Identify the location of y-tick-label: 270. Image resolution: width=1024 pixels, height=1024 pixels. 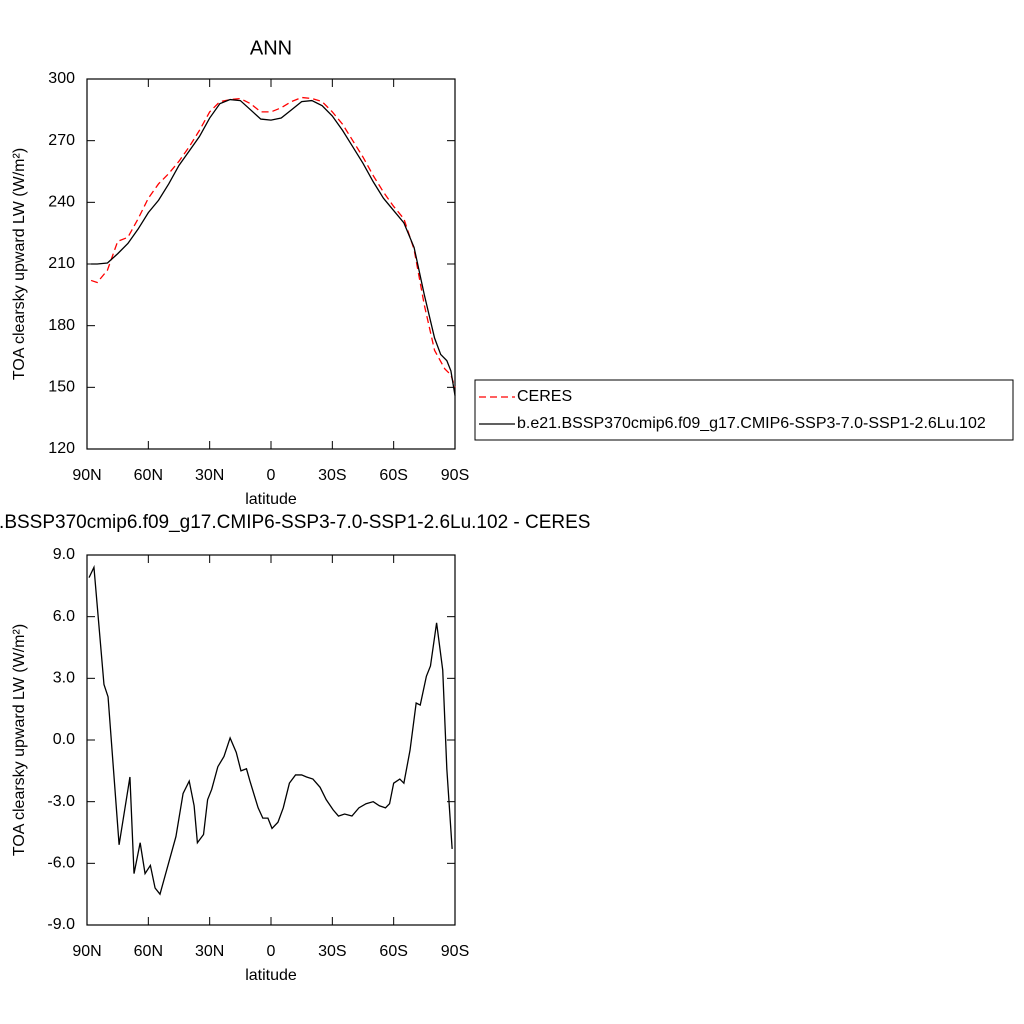
(61, 140).